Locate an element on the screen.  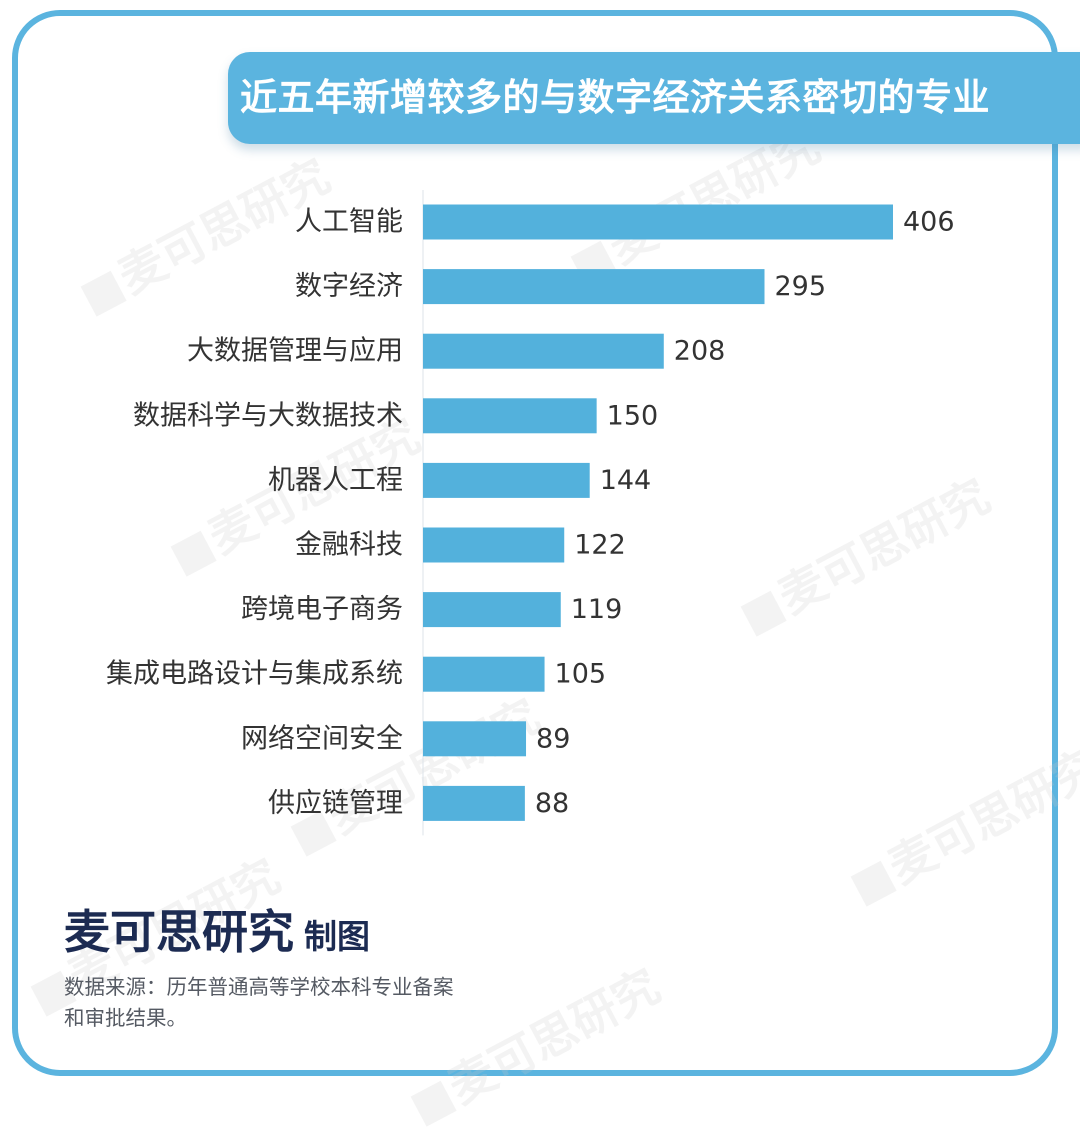
bar-value-label: 119 is located at coordinates (597, 609).